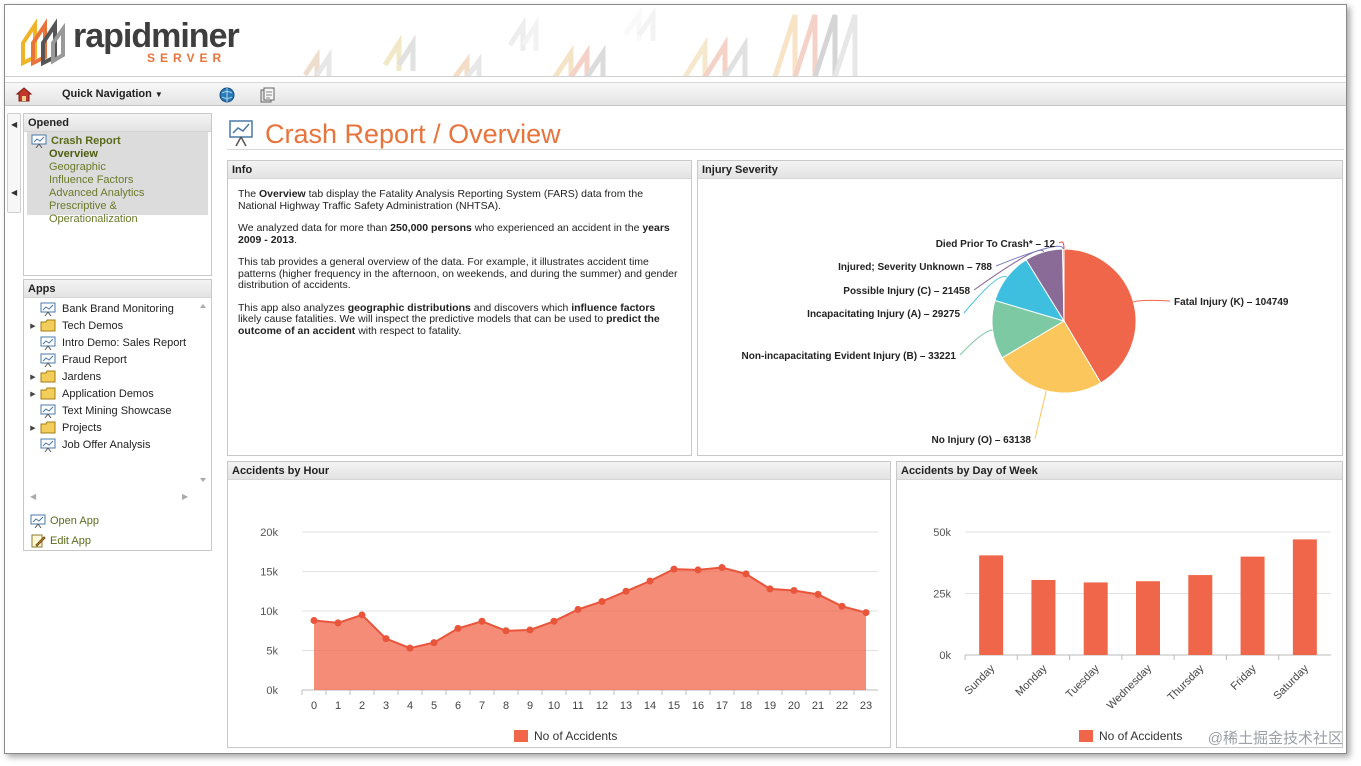  What do you see at coordinates (33, 496) in the screenshot?
I see `scroll-left-icon: ◀` at bounding box center [33, 496].